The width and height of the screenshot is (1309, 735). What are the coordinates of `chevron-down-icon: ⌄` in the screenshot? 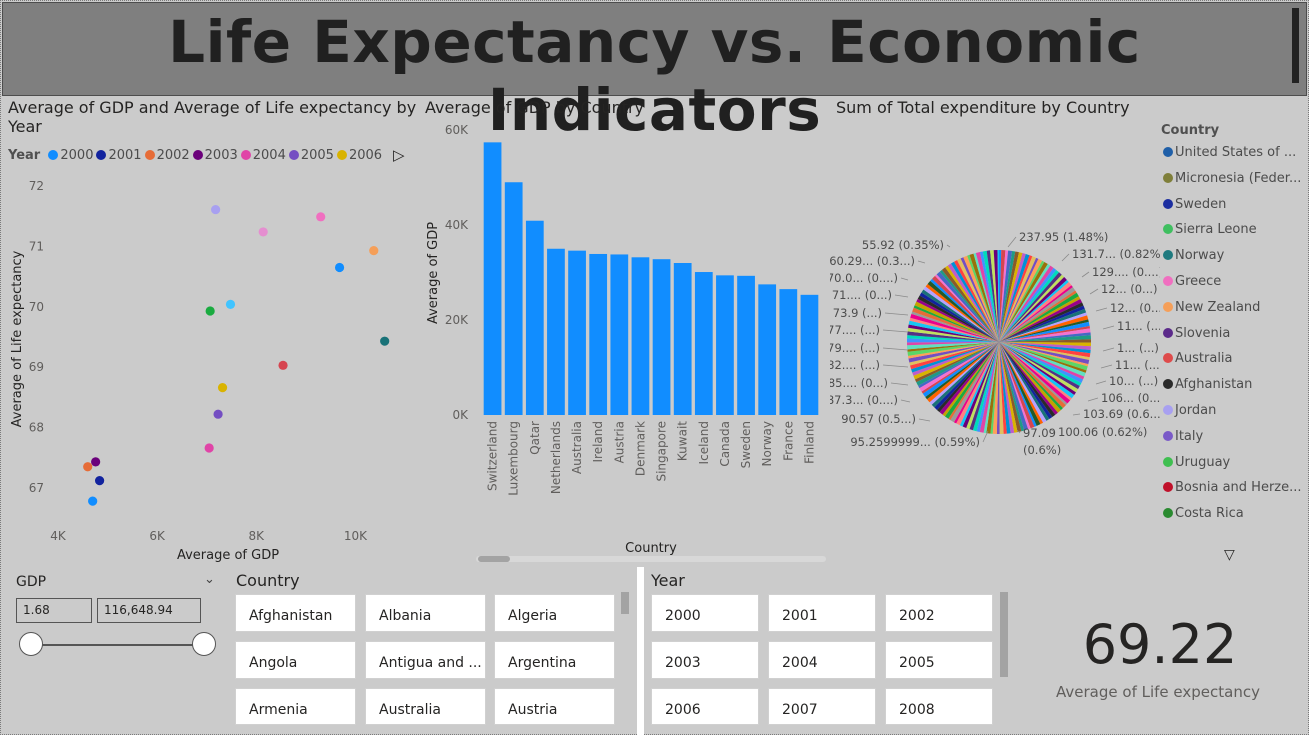 It's located at (209, 579).